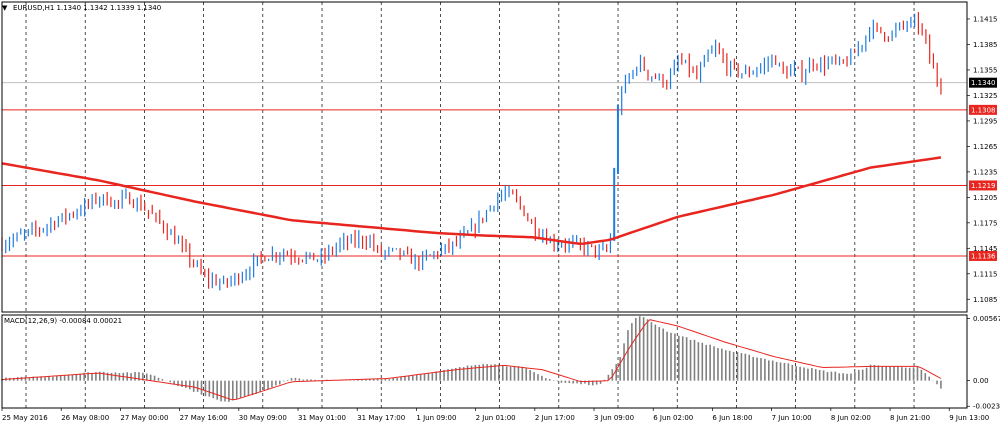  Describe the element at coordinates (63, 321) in the screenshot. I see `macd-label: MACD(12,26,9) -0.00084 0.00021` at that location.